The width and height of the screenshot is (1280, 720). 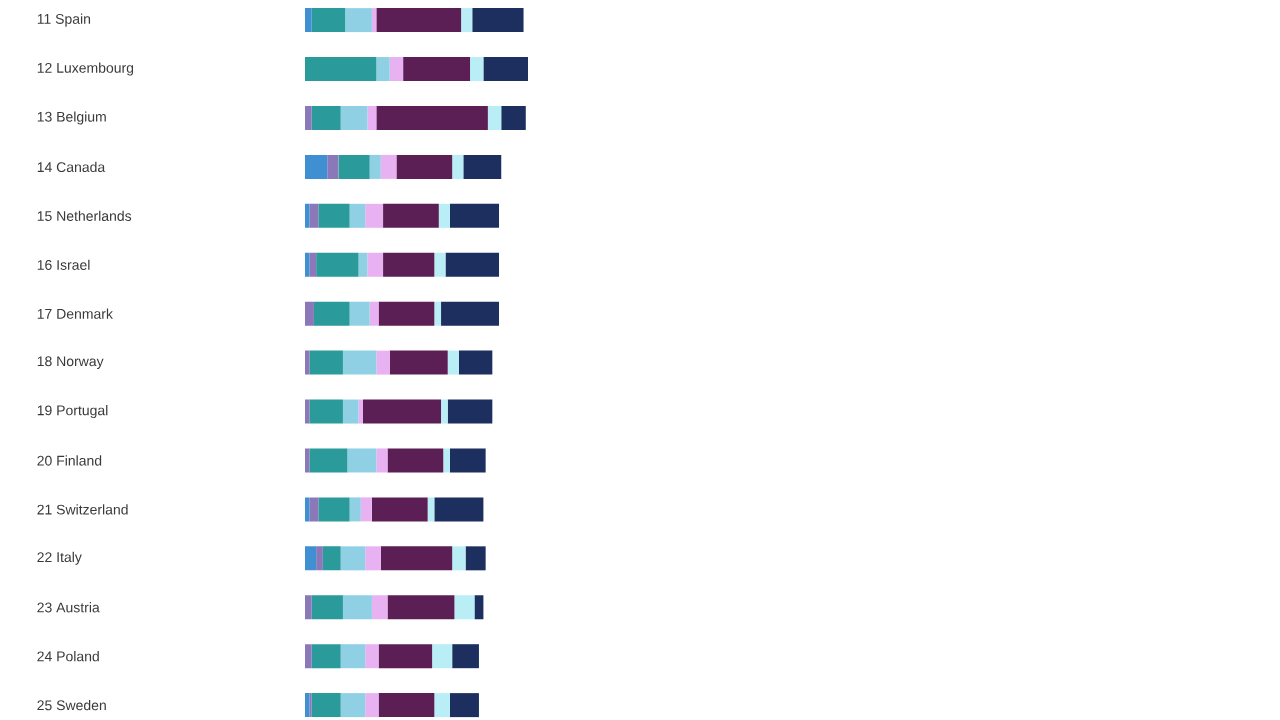 What do you see at coordinates (71, 167) in the screenshot?
I see `y-tick-label: 14 Canada` at bounding box center [71, 167].